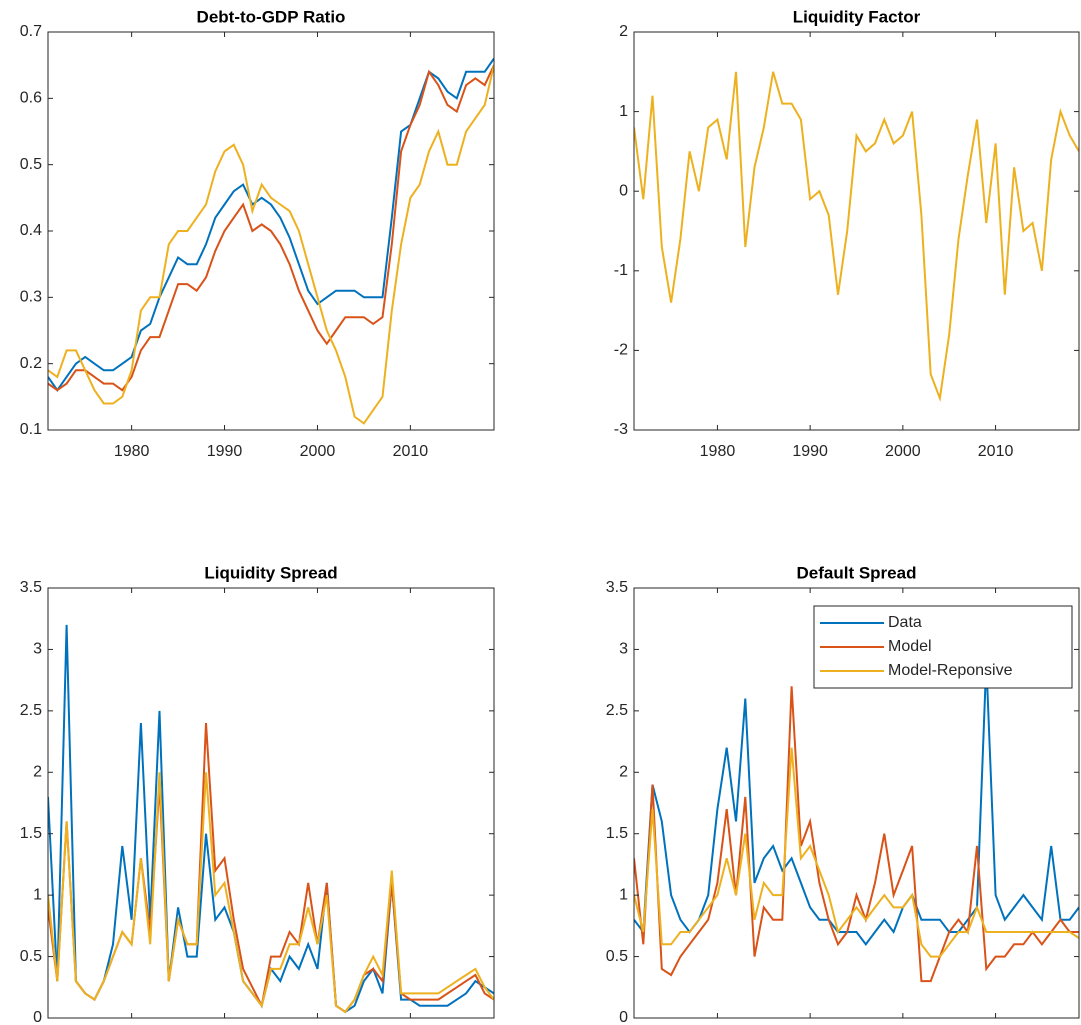  What do you see at coordinates (271, 16) in the screenshot?
I see `chart-title: Debt-to-GDP Ratio` at bounding box center [271, 16].